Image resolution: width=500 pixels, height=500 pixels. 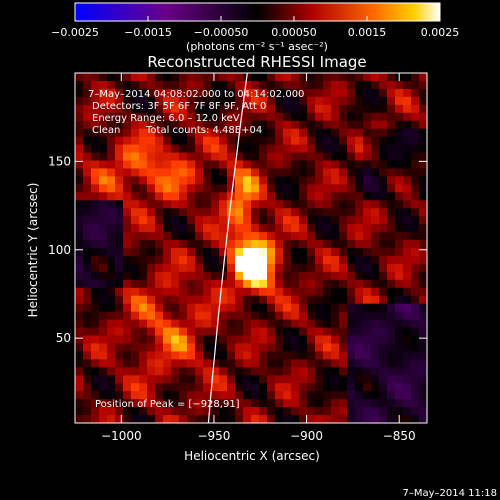 What do you see at coordinates (257, 46) in the screenshot?
I see `colorbar-unit-label: (photons cm⁻² s⁻¹ asec⁻²)` at bounding box center [257, 46].